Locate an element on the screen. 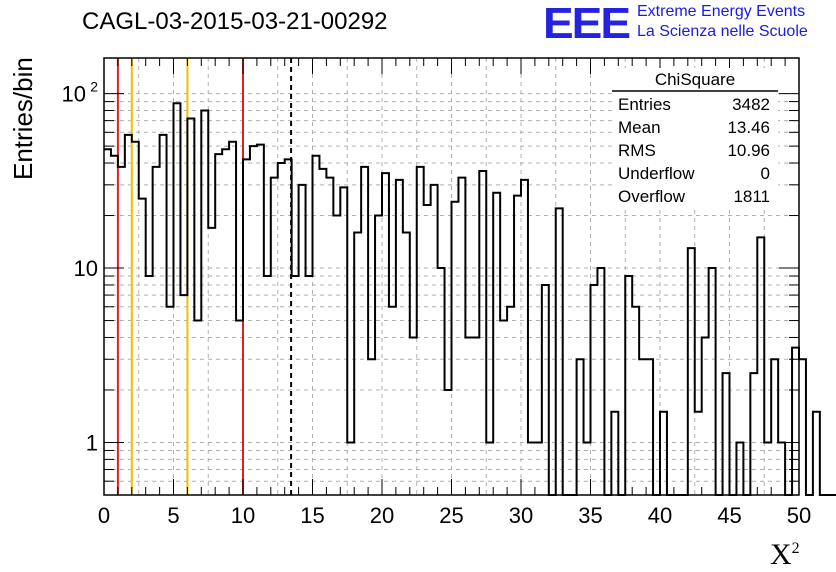  x-tick-label: 0 is located at coordinates (104, 515).